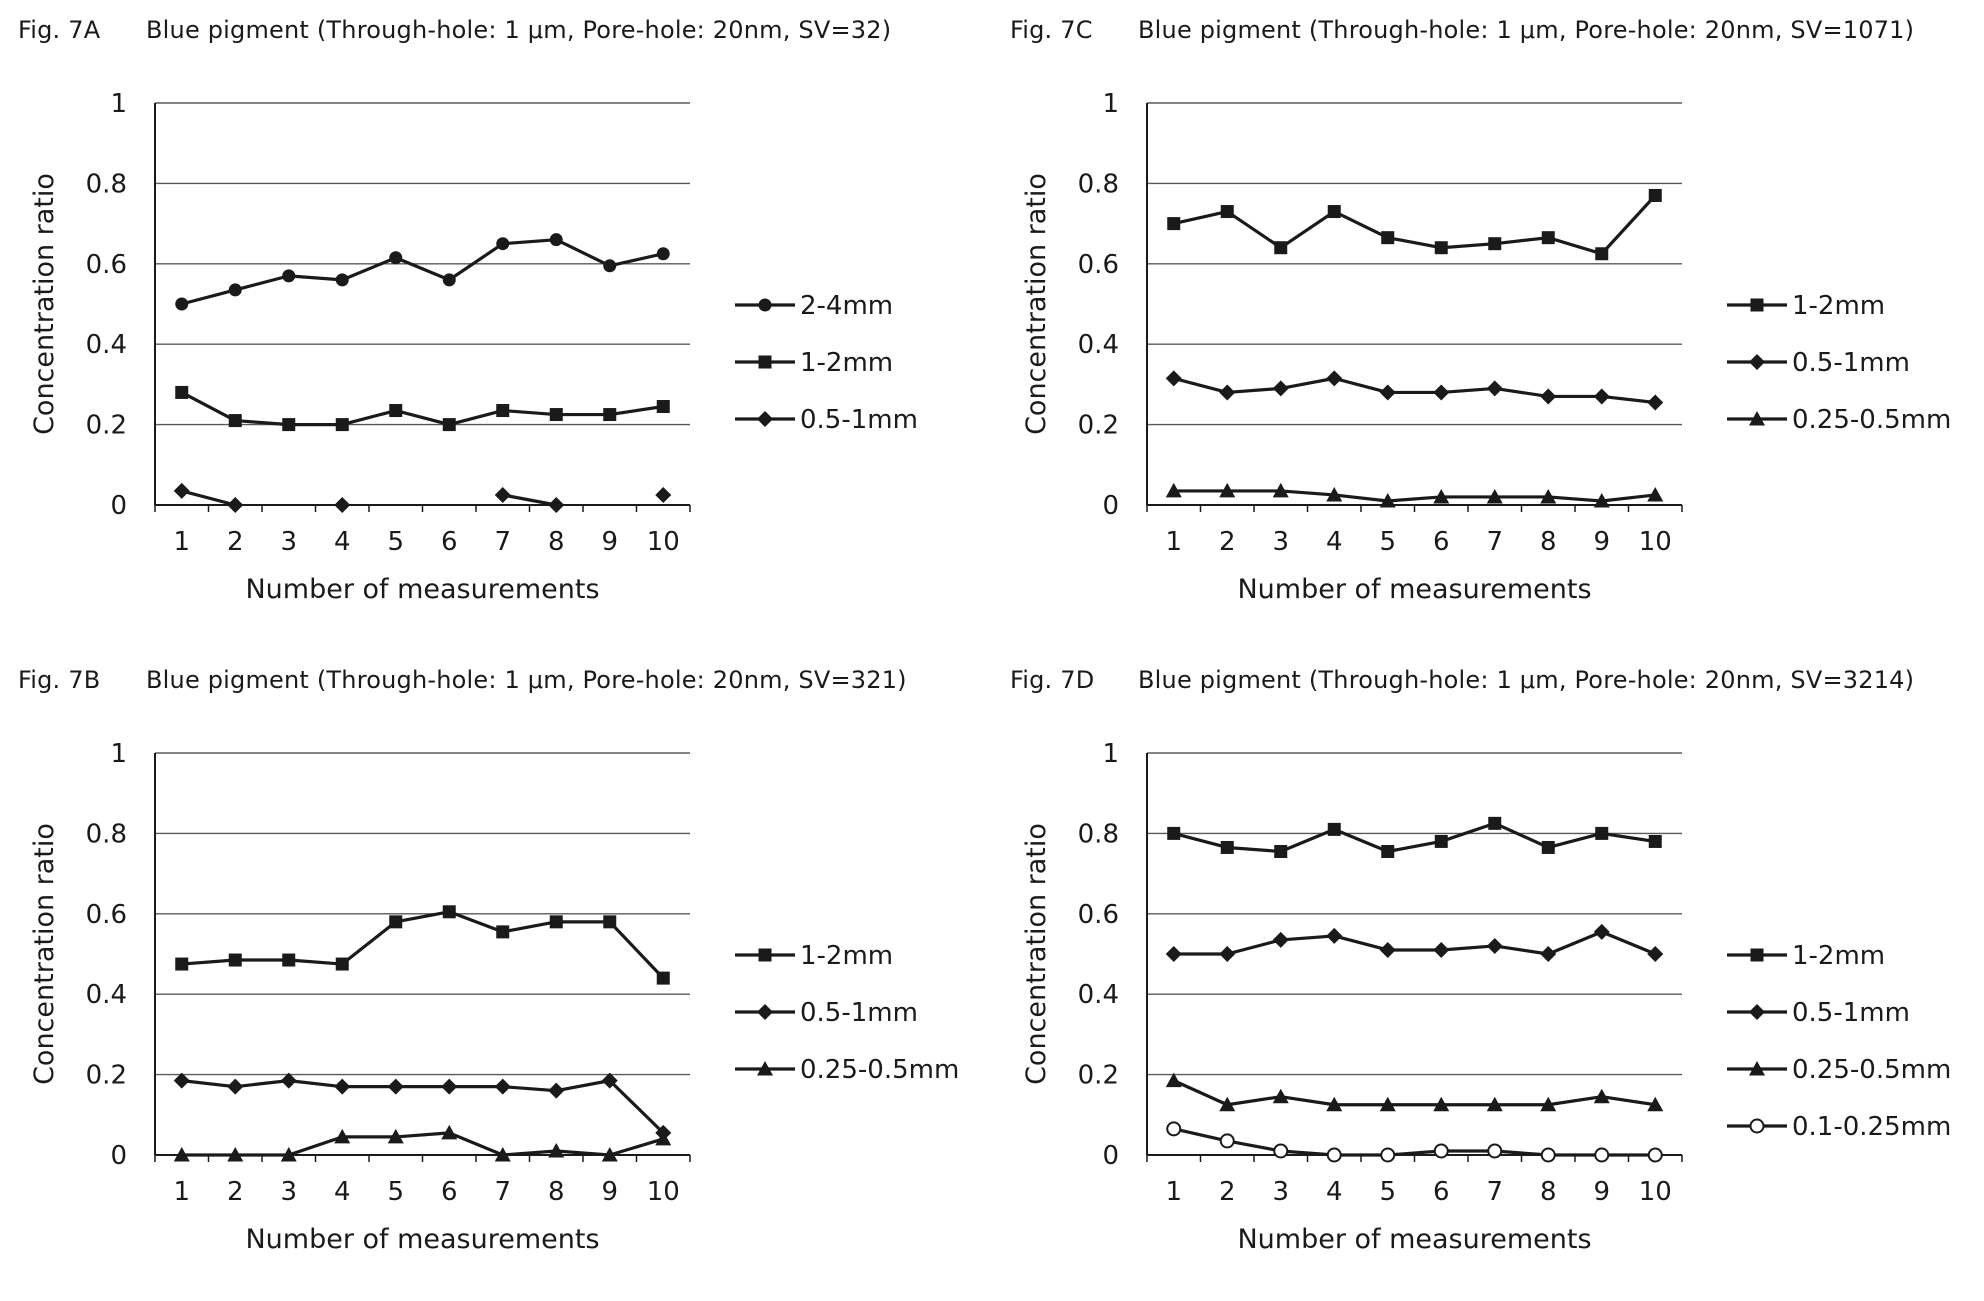 The image size is (1984, 1301). Describe the element at coordinates (846, 306) in the screenshot. I see `legend-label: 2-4mm` at that location.